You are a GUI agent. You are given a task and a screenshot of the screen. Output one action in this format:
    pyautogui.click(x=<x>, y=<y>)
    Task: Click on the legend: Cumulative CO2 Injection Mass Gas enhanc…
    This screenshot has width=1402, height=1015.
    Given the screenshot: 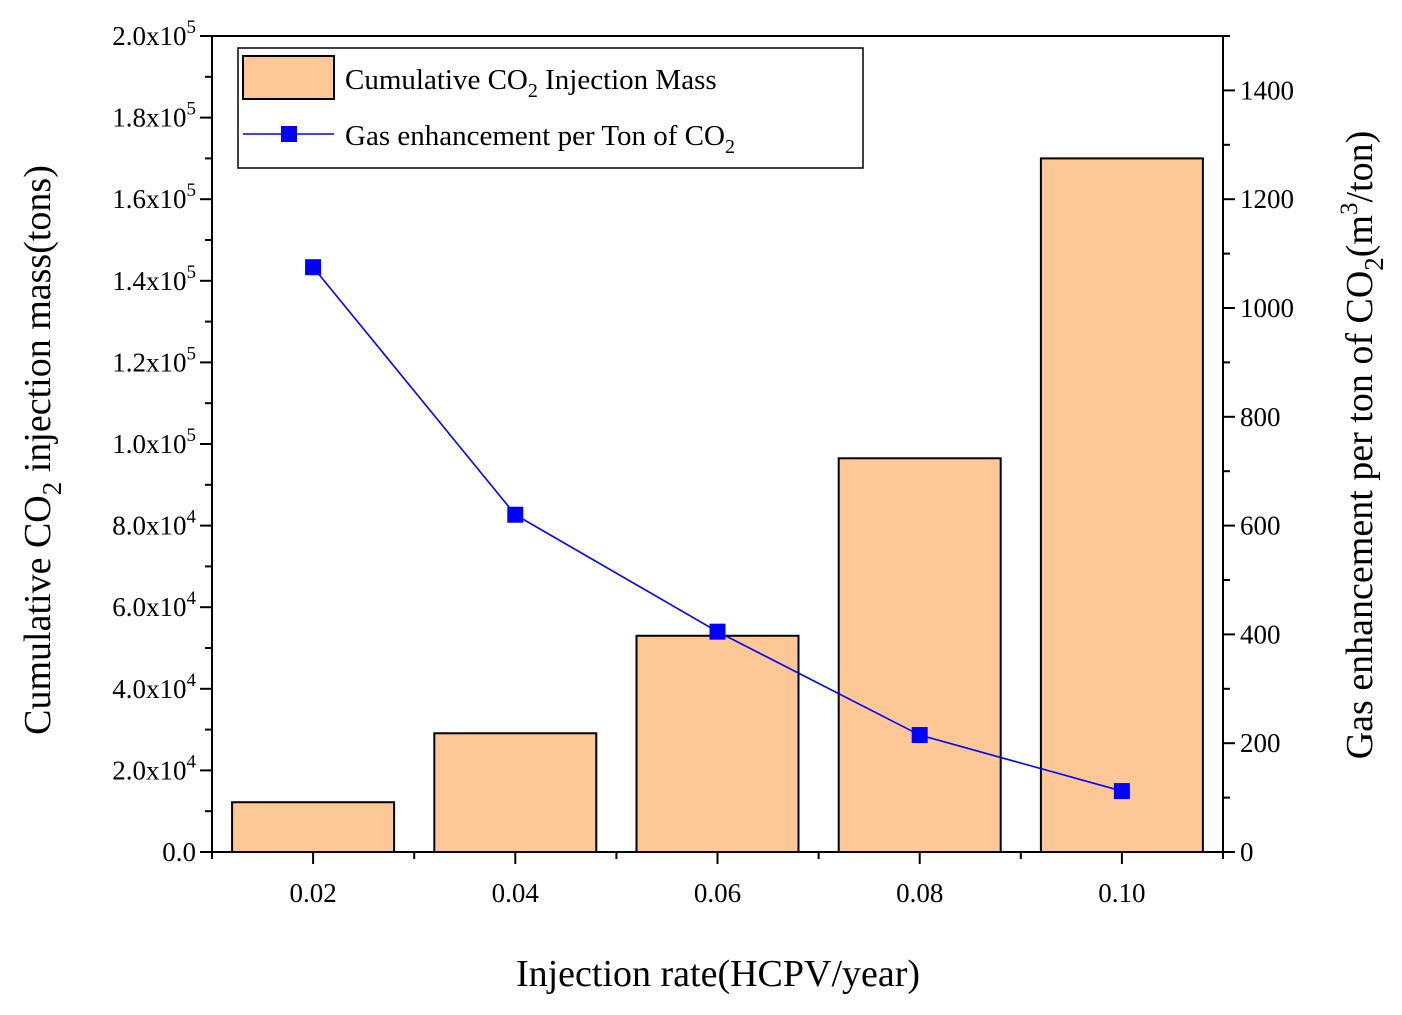 What is the action you would take?
    pyautogui.click(x=550, y=108)
    